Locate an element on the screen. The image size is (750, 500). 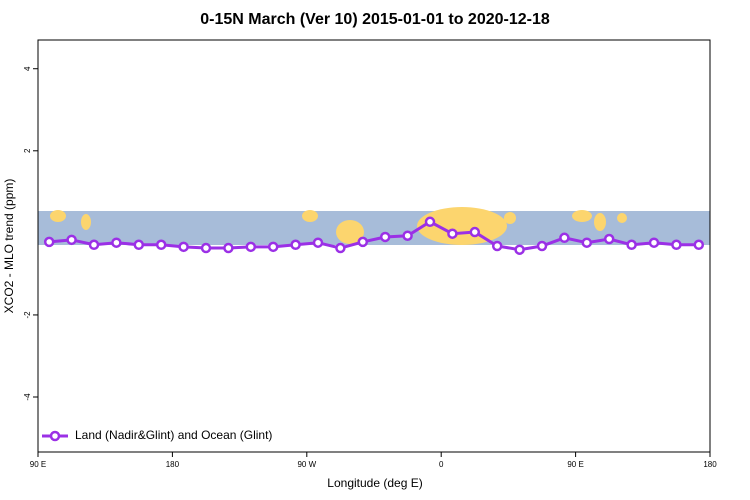
y-tick-label: -4 is located at coordinates (27, 397).